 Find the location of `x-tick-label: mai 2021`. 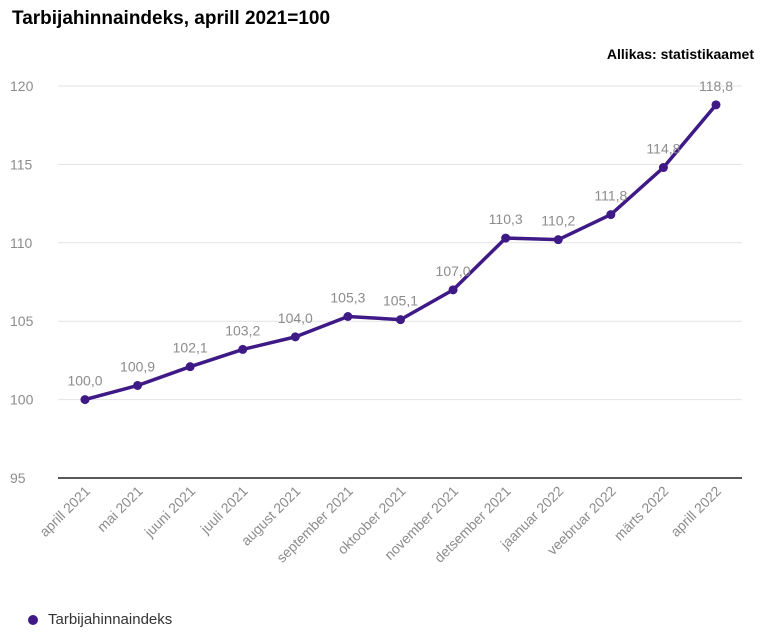

x-tick-label: mai 2021 is located at coordinates (120, 509).